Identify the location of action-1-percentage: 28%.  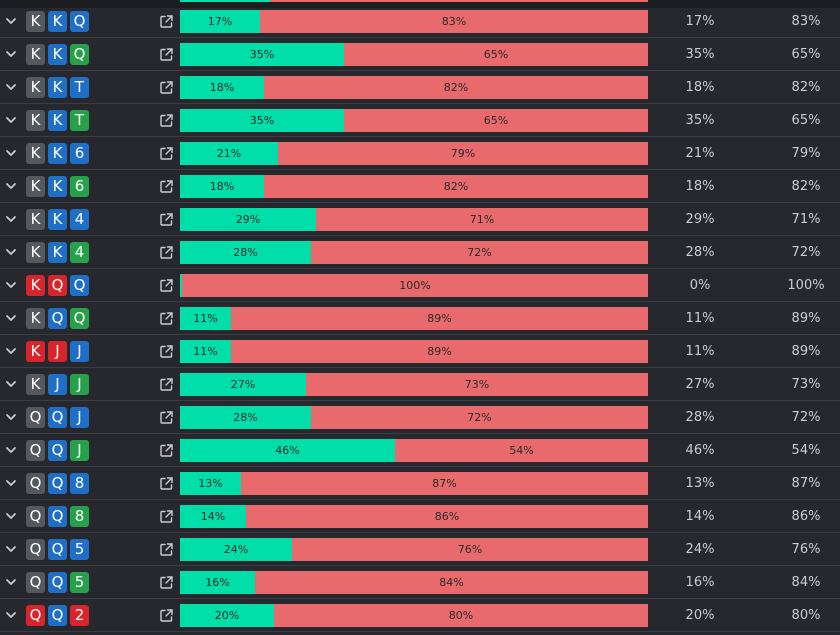
(700, 417).